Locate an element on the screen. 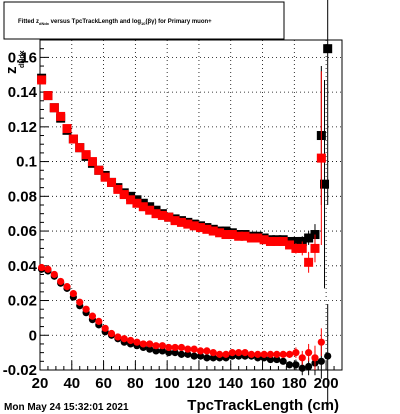 This screenshot has height=414, width=400. x-tick-label: 140 is located at coordinates (230, 383).